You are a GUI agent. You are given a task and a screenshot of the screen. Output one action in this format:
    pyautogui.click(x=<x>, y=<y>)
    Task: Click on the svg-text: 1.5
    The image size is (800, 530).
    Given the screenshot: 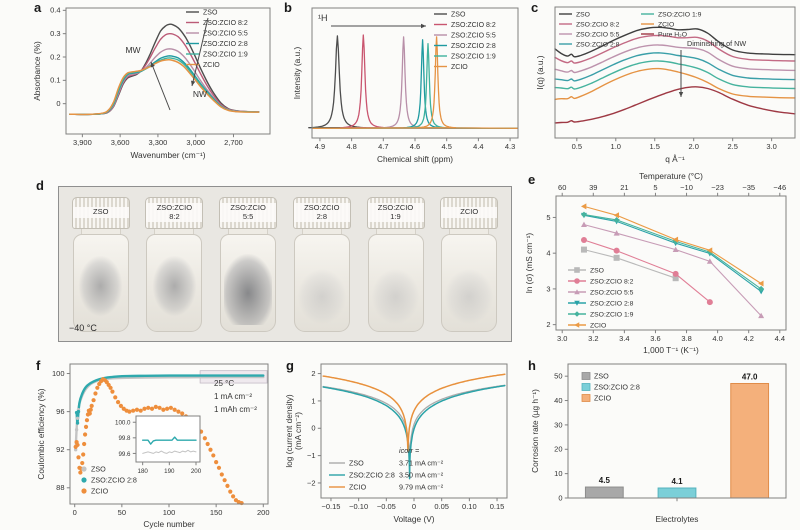 What is the action you would take?
    pyautogui.click(x=655, y=146)
    